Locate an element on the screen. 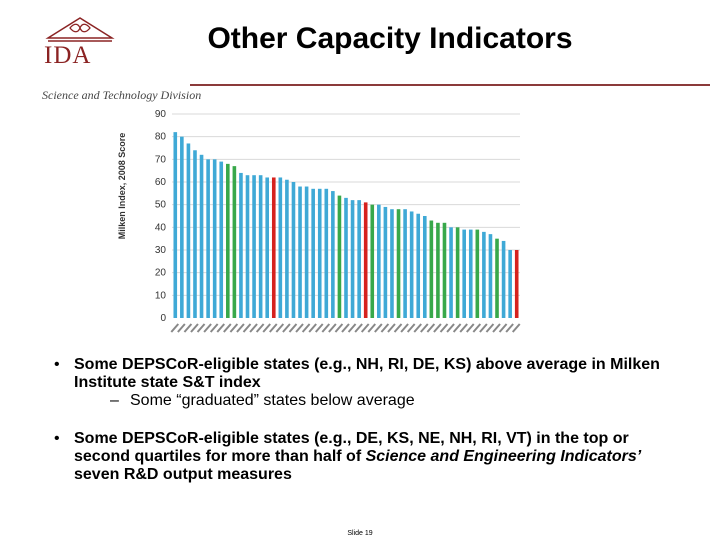 Image resolution: width=720 pixels, height=540 pixels. logo-house-icon is located at coordinates (80, 29).